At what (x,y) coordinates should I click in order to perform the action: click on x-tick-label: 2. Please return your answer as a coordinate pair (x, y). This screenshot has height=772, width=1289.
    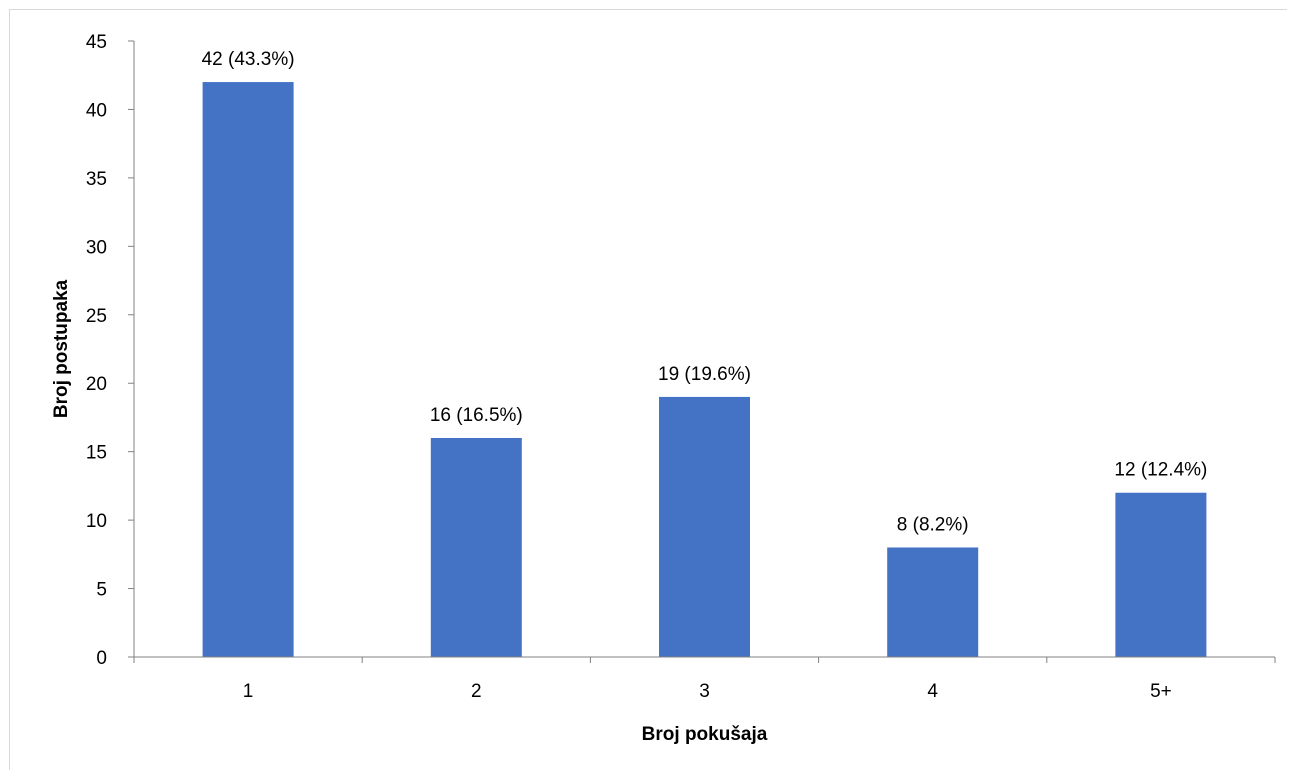
    Looking at the image, I should click on (476, 691).